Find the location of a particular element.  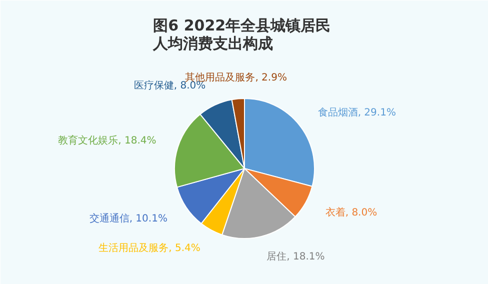

slice-label: 其他用品及服务, 2.9% is located at coordinates (236, 77).